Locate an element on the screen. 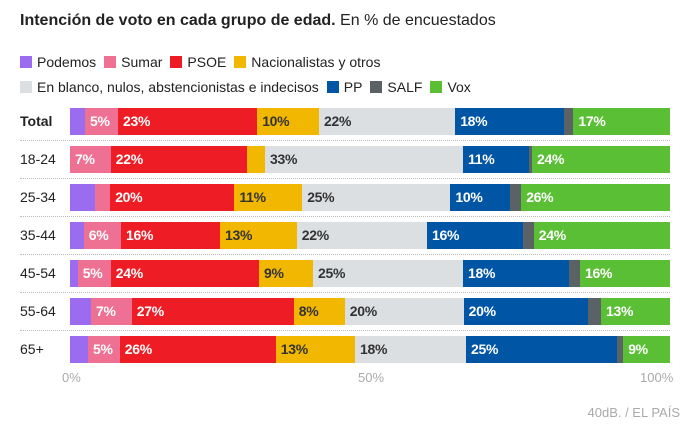 Image resolution: width=700 pixels, height=433 pixels. stacked-bar: 20% 11% 25% 10% 26% is located at coordinates (370, 197).